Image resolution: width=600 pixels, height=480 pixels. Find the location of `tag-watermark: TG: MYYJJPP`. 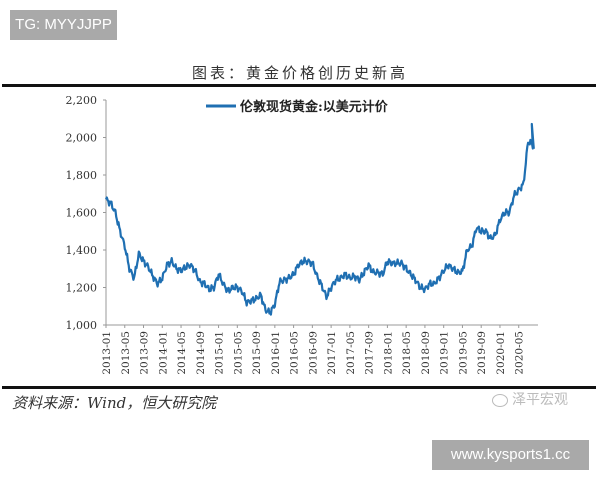

tag-watermark: TG: MYYJJPP is located at coordinates (63, 25).